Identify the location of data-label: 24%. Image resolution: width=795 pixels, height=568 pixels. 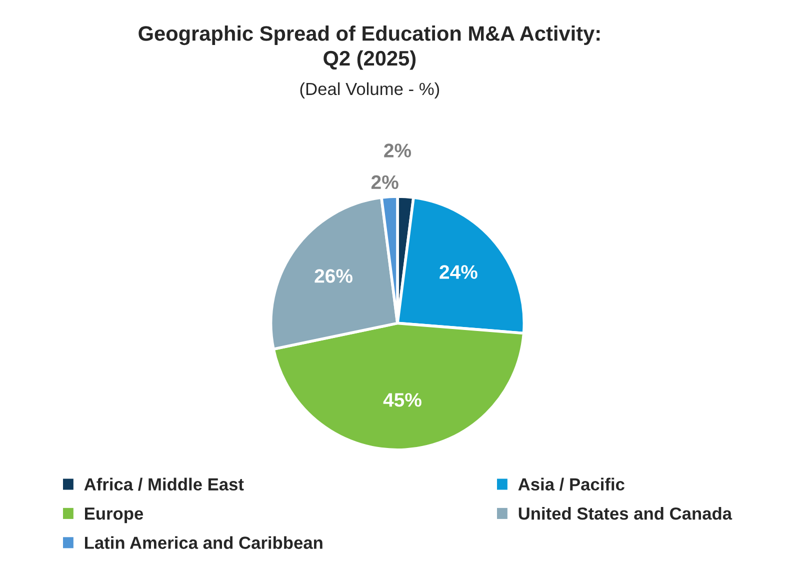
(459, 272).